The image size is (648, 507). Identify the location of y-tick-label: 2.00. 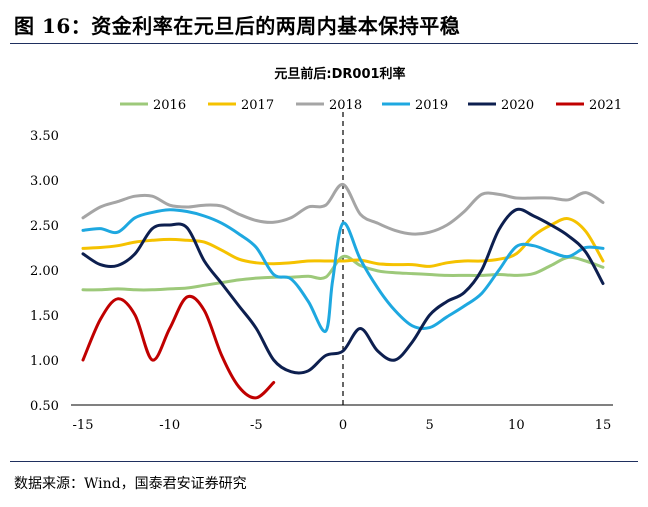
(44, 271).